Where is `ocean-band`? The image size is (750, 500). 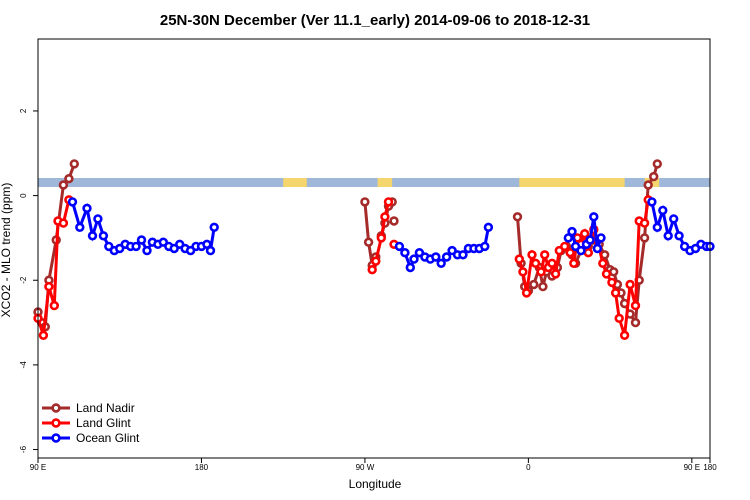
ocean-band is located at coordinates (374, 182).